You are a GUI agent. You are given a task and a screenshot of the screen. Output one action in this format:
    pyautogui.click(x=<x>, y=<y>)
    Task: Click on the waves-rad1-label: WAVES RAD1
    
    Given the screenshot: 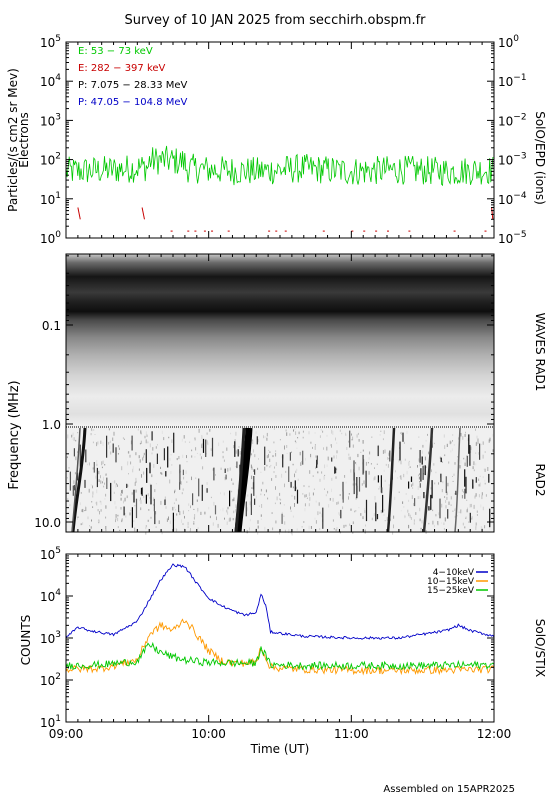 What is the action you would take?
    pyautogui.click(x=540, y=352)
    